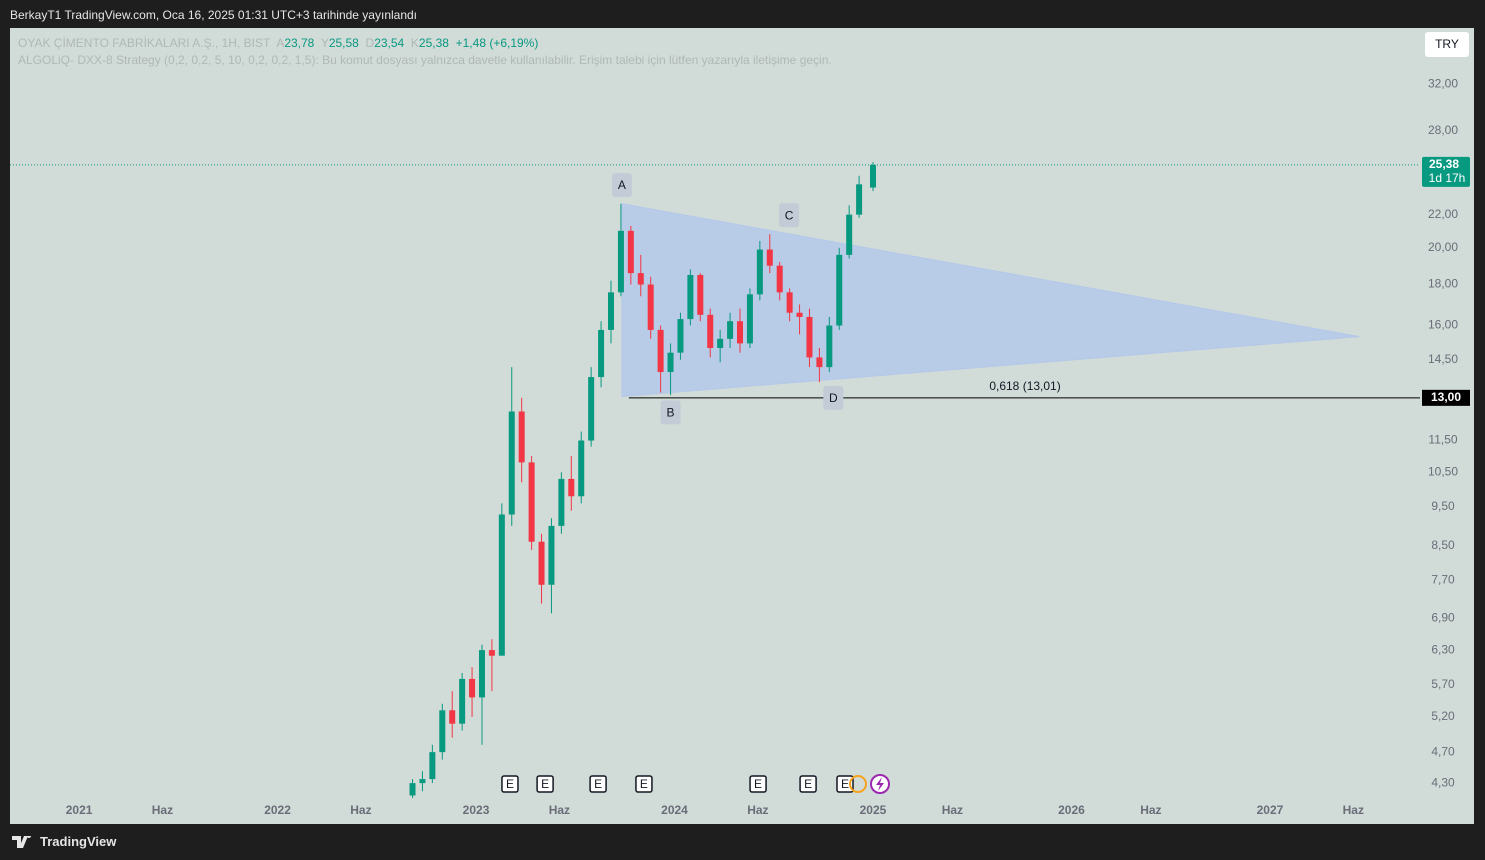  I want to click on x-tick-label: 2025, so click(873, 810).